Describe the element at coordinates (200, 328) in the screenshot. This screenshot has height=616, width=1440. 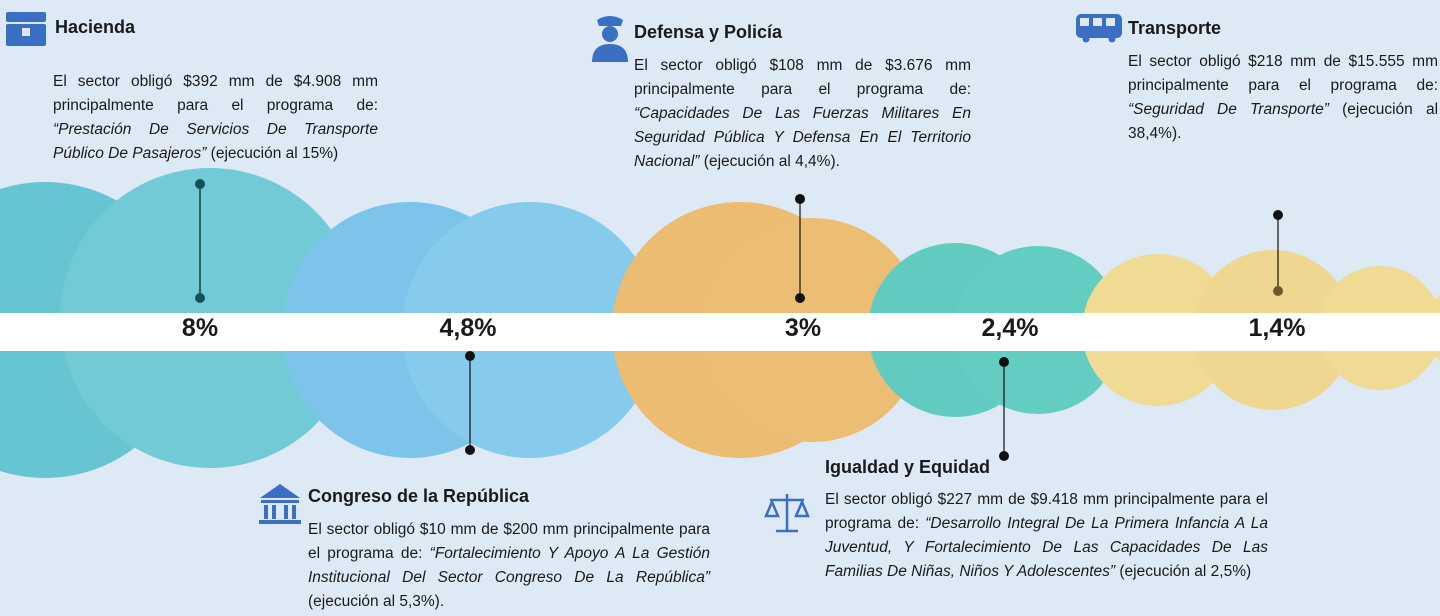
I see `percent: 8%` at that location.